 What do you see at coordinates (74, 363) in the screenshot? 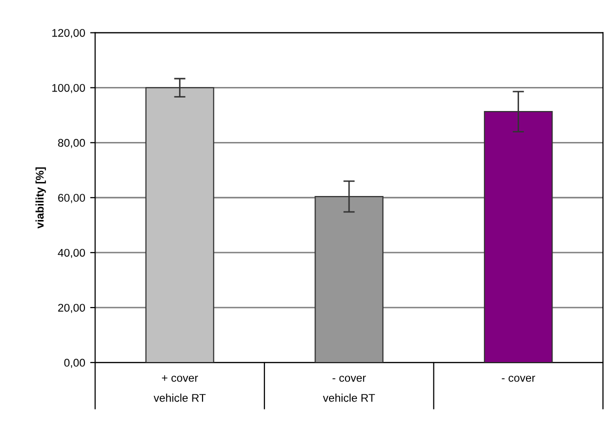
I see `y-tick-label: 0,00` at bounding box center [74, 363].